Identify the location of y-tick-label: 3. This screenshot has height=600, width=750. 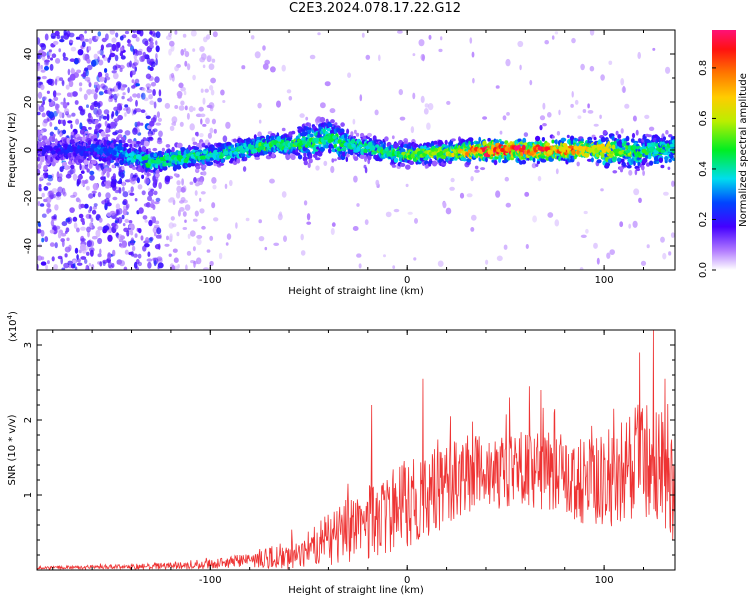
(28, 345).